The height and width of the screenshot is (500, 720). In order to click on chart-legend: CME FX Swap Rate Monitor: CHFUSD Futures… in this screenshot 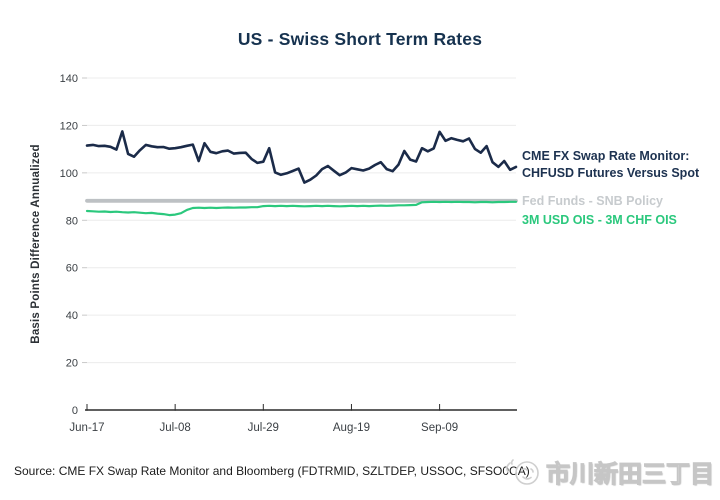, I will do `click(620, 188)`.